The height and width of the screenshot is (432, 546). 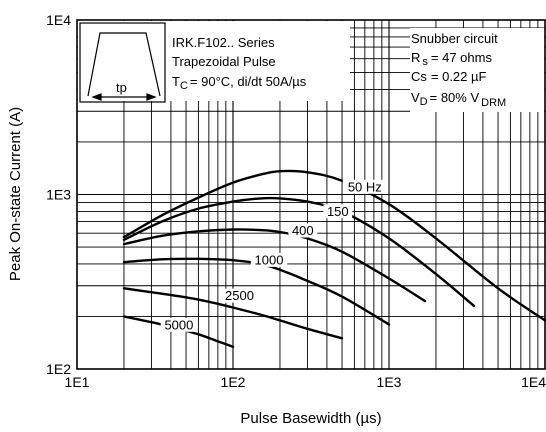 What do you see at coordinates (58, 369) in the screenshot?
I see `y-tick-label: 1E2` at bounding box center [58, 369].